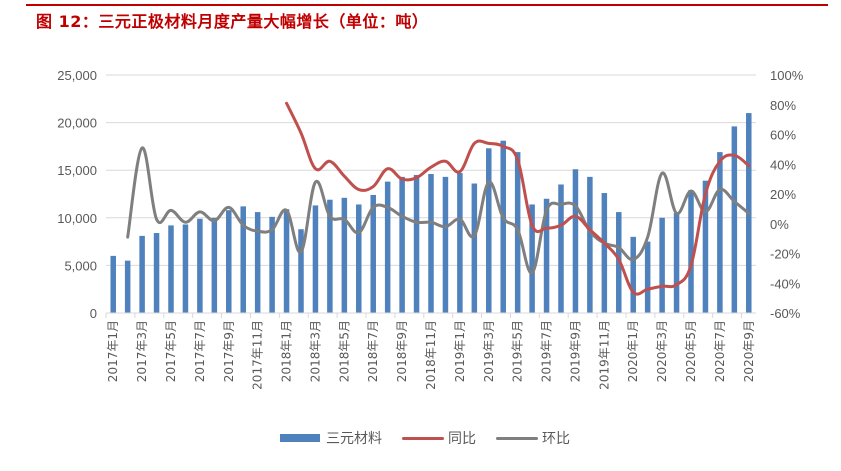  I want to click on right-axis-tick-label: 20%, so click(783, 194).